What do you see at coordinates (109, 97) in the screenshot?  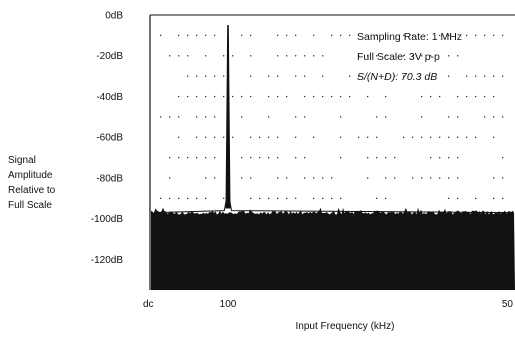 I see `y-tick-label: -40dB` at bounding box center [109, 97].